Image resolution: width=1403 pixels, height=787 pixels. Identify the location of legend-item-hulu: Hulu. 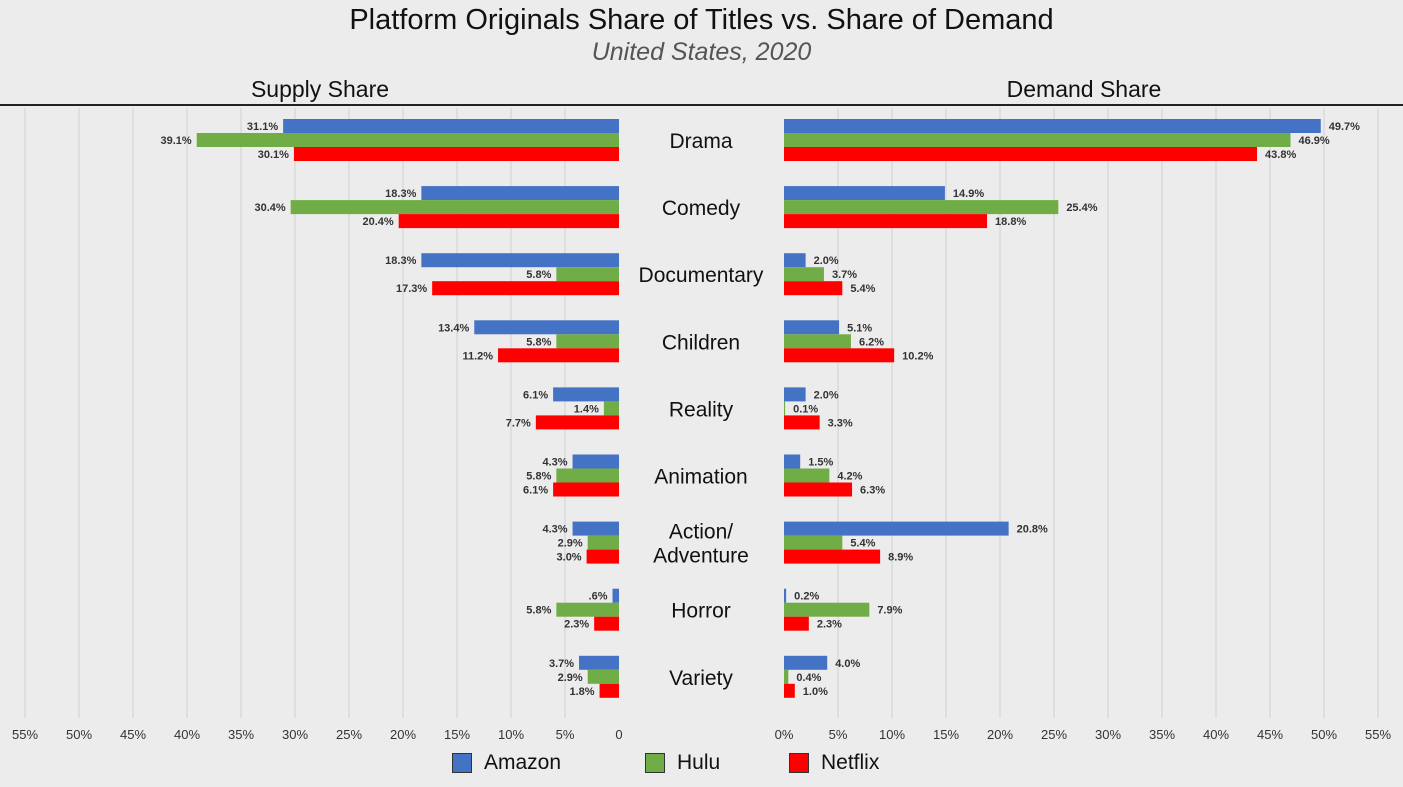
(682, 763).